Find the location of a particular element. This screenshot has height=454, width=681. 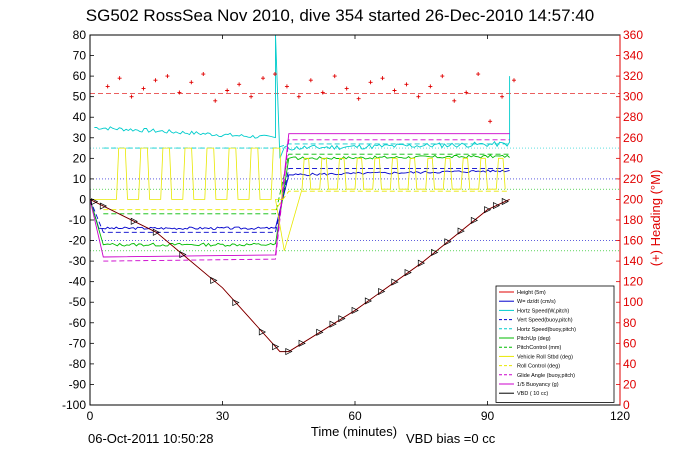

y-right-axis-label: (+) Heading (°M) is located at coordinates (655, 218).